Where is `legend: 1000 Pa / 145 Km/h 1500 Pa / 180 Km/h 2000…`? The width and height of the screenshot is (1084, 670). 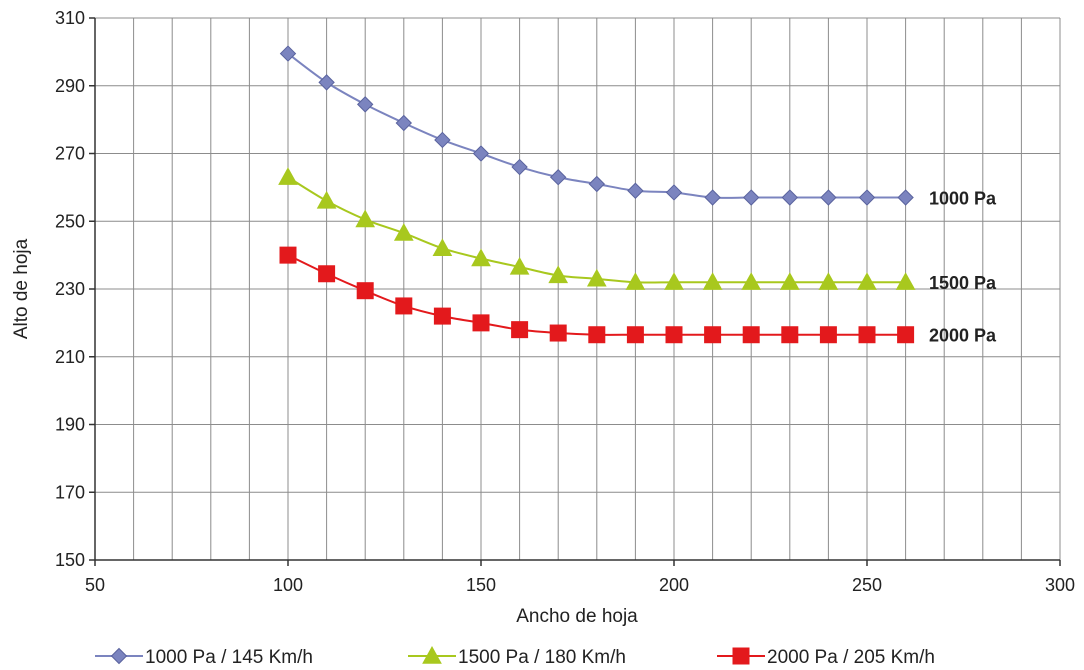
legend: 1000 Pa / 145 Km/h 1500 Pa / 180 Km/h 2000… is located at coordinates (515, 656).